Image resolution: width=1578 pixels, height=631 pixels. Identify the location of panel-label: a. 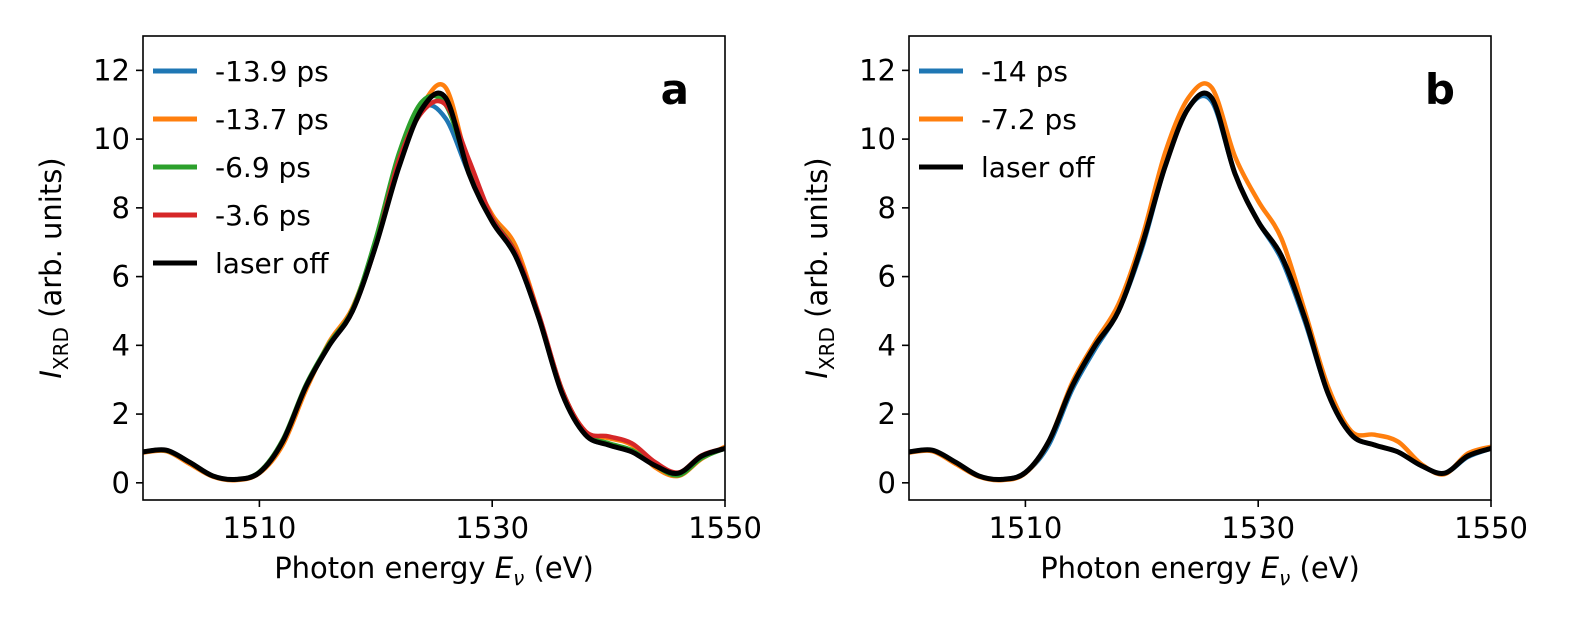
(675, 89).